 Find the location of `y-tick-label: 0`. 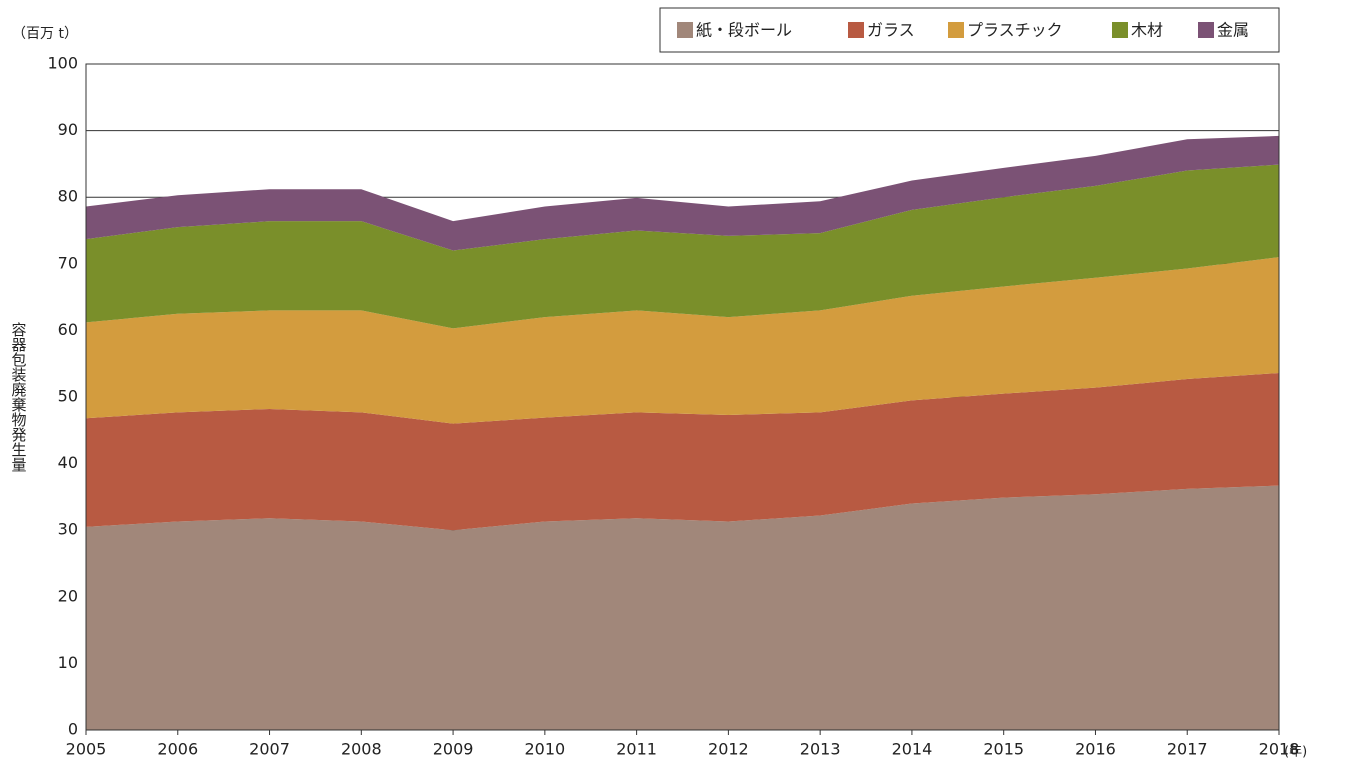

y-tick-label: 0 is located at coordinates (73, 729).